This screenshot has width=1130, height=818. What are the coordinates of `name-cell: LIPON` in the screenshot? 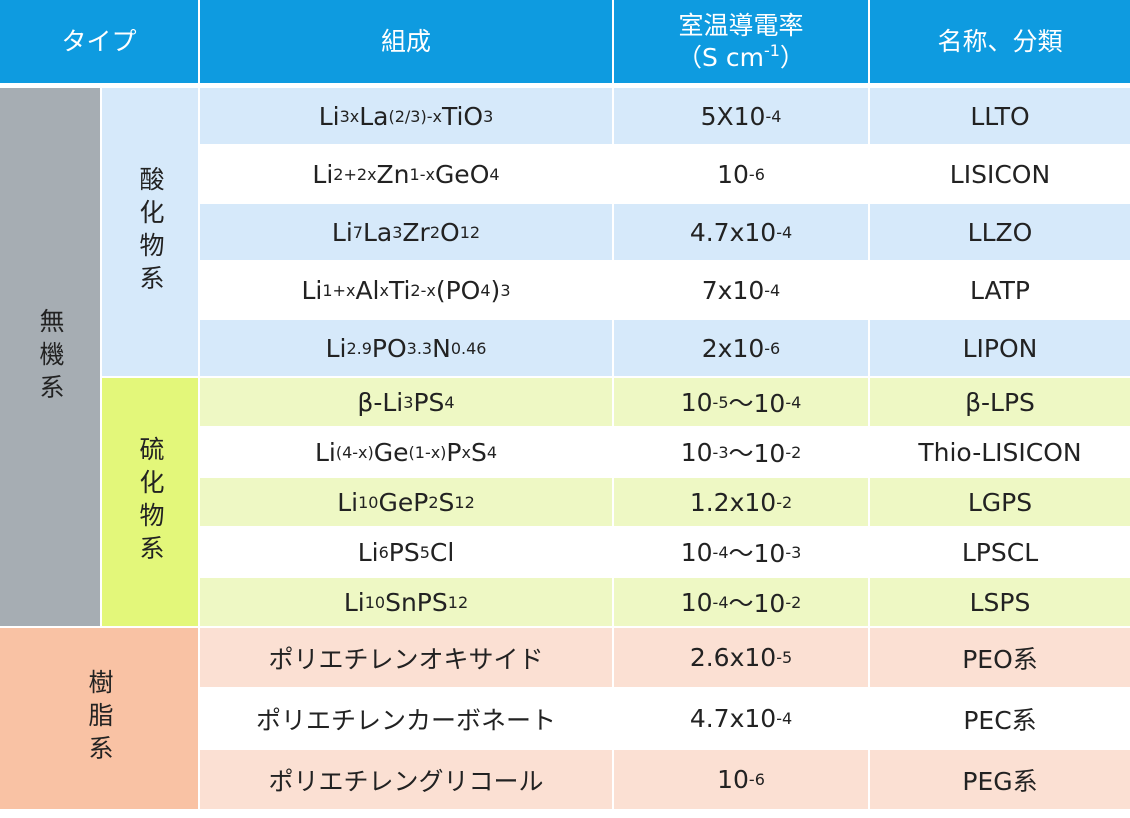 It's located at (1000, 348).